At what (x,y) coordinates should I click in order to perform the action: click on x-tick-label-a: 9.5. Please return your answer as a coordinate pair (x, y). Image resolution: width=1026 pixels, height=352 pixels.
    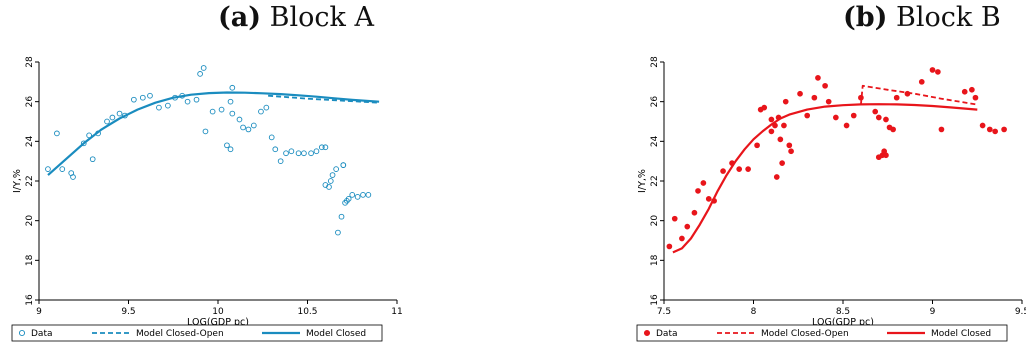
    Looking at the image, I should click on (128, 312).